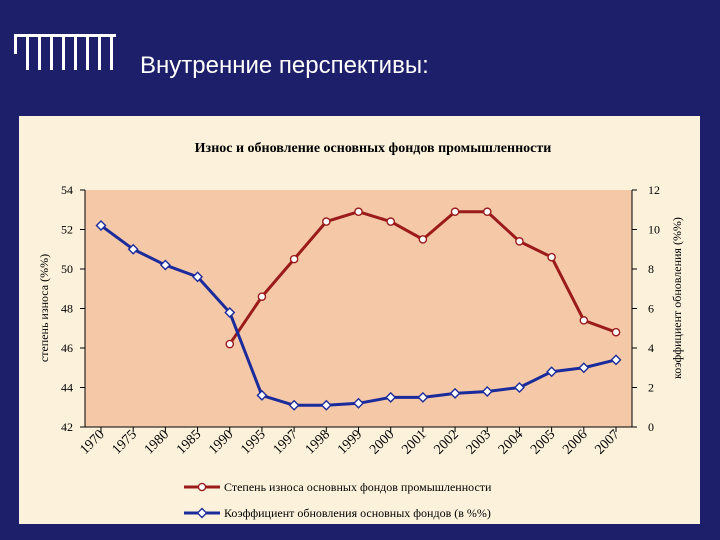  I want to click on y-left-tick-label: 44, so click(67, 388).